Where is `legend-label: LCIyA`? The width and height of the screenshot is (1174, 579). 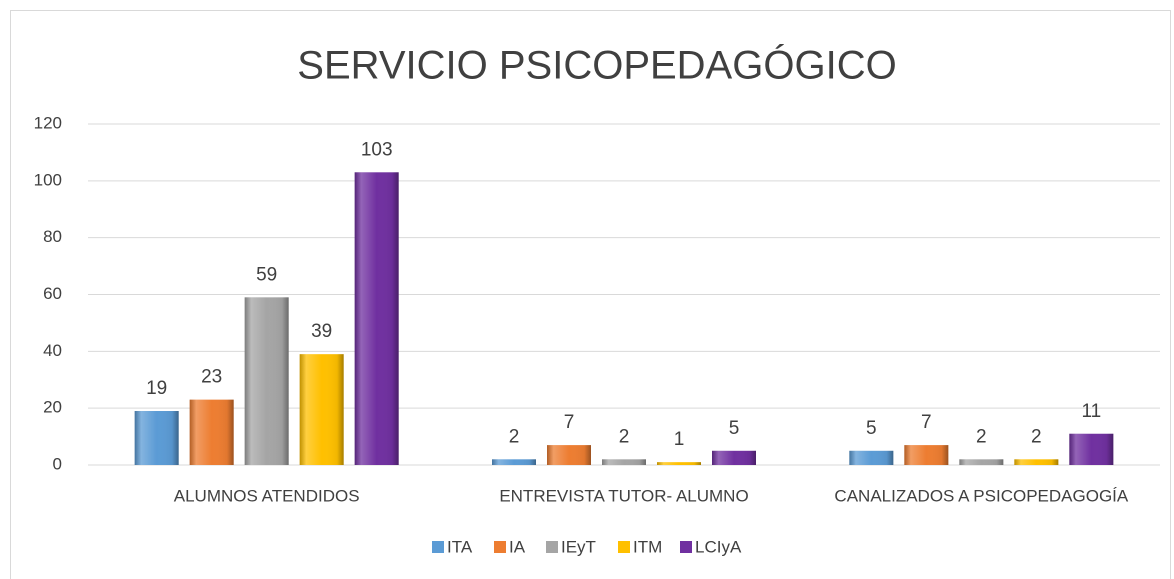 legend-label: LCIyA is located at coordinates (718, 546).